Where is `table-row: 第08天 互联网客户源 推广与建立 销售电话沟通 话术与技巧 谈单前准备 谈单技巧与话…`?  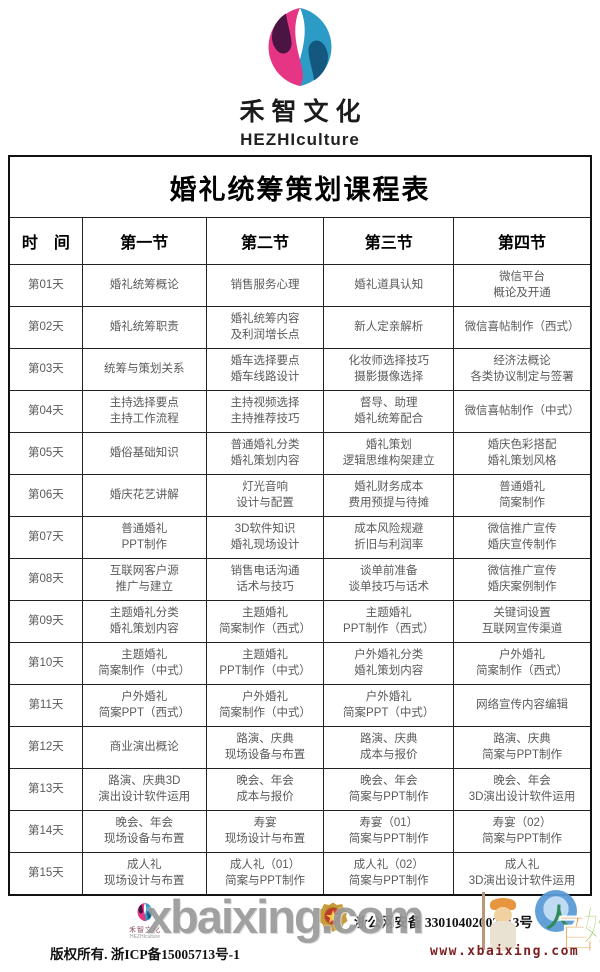 table-row: 第08天 互联网客户源 推广与建立 销售电话沟通 话术与技巧 谈单前准备 谈单技巧与话… is located at coordinates (300, 579).